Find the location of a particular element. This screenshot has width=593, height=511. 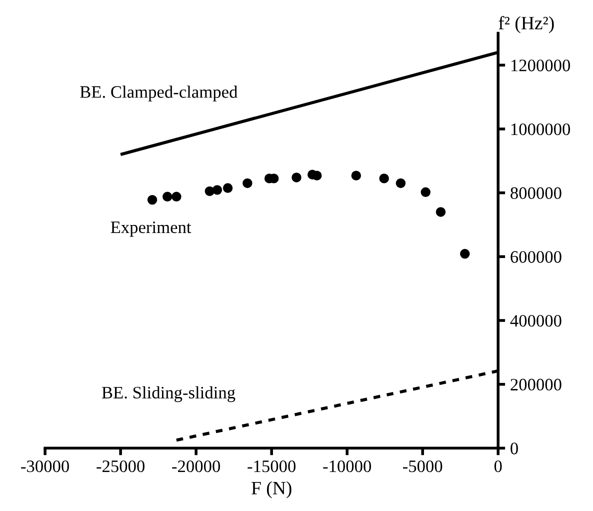

x-tick-label: -30000 is located at coordinates (45, 466).